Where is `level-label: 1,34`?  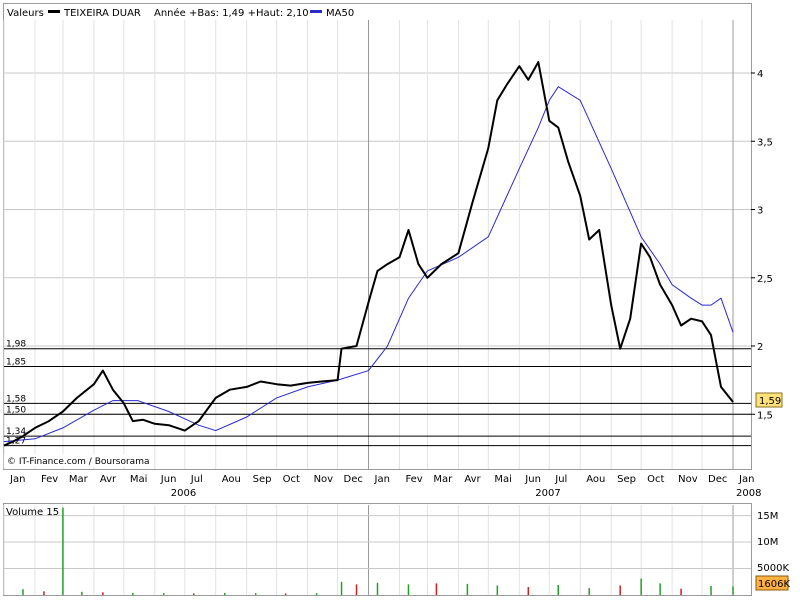
level-label: 1,34 is located at coordinates (16, 432).